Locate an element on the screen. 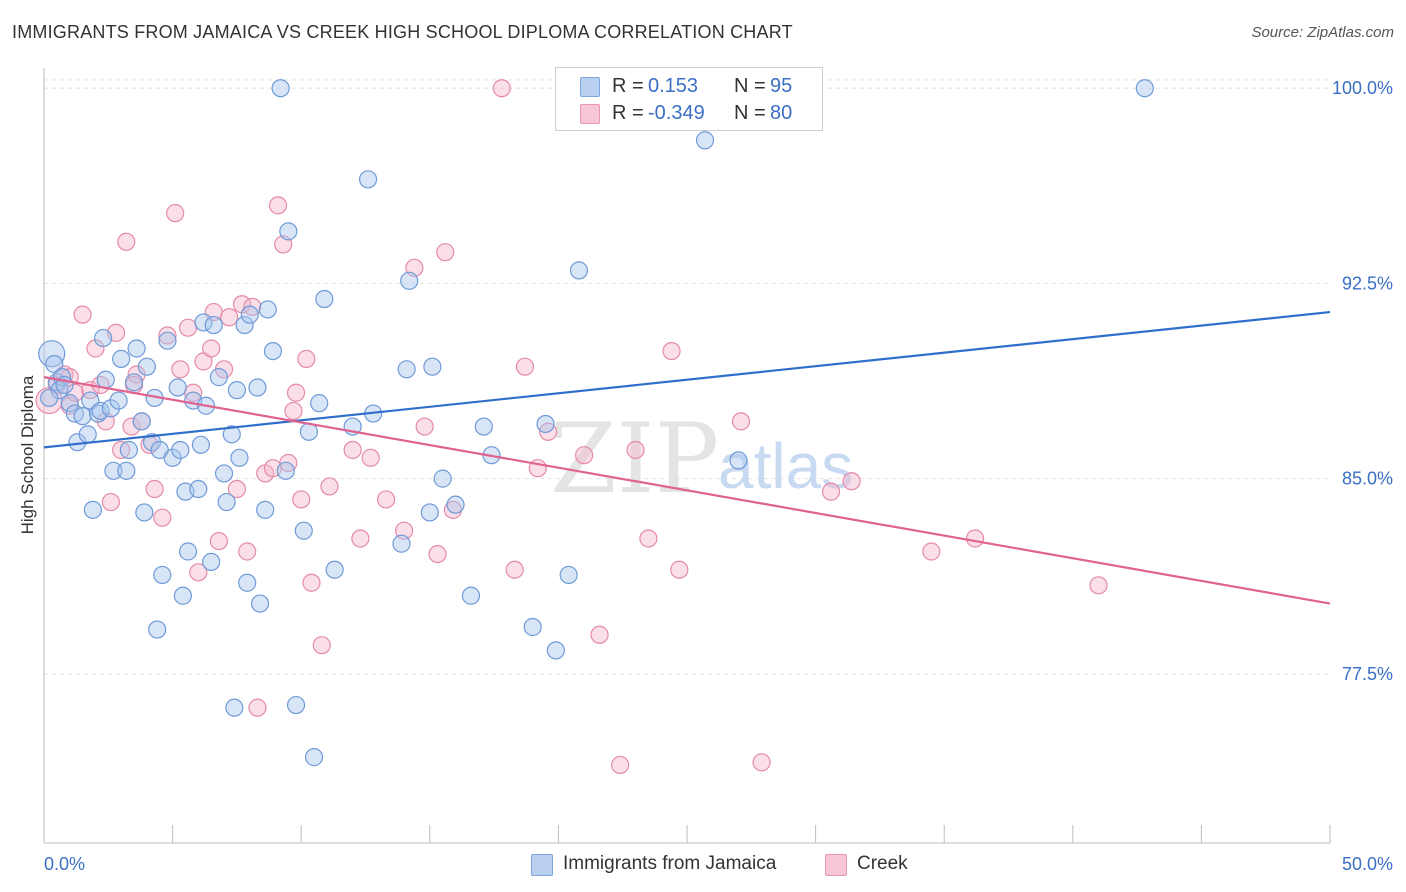 Image resolution: width=1406 pixels, height=892 pixels. legend-n-value: 80 is located at coordinates (781, 113).